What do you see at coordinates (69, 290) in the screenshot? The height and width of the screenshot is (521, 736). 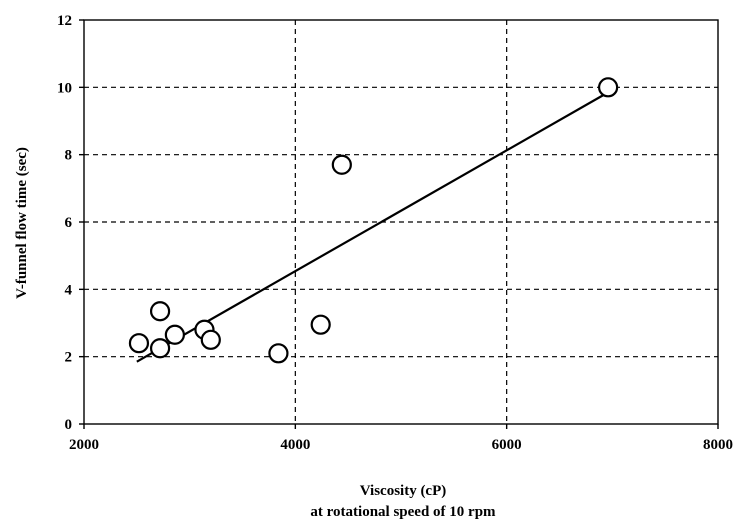 I see `y-tick-label: 4` at bounding box center [69, 290].